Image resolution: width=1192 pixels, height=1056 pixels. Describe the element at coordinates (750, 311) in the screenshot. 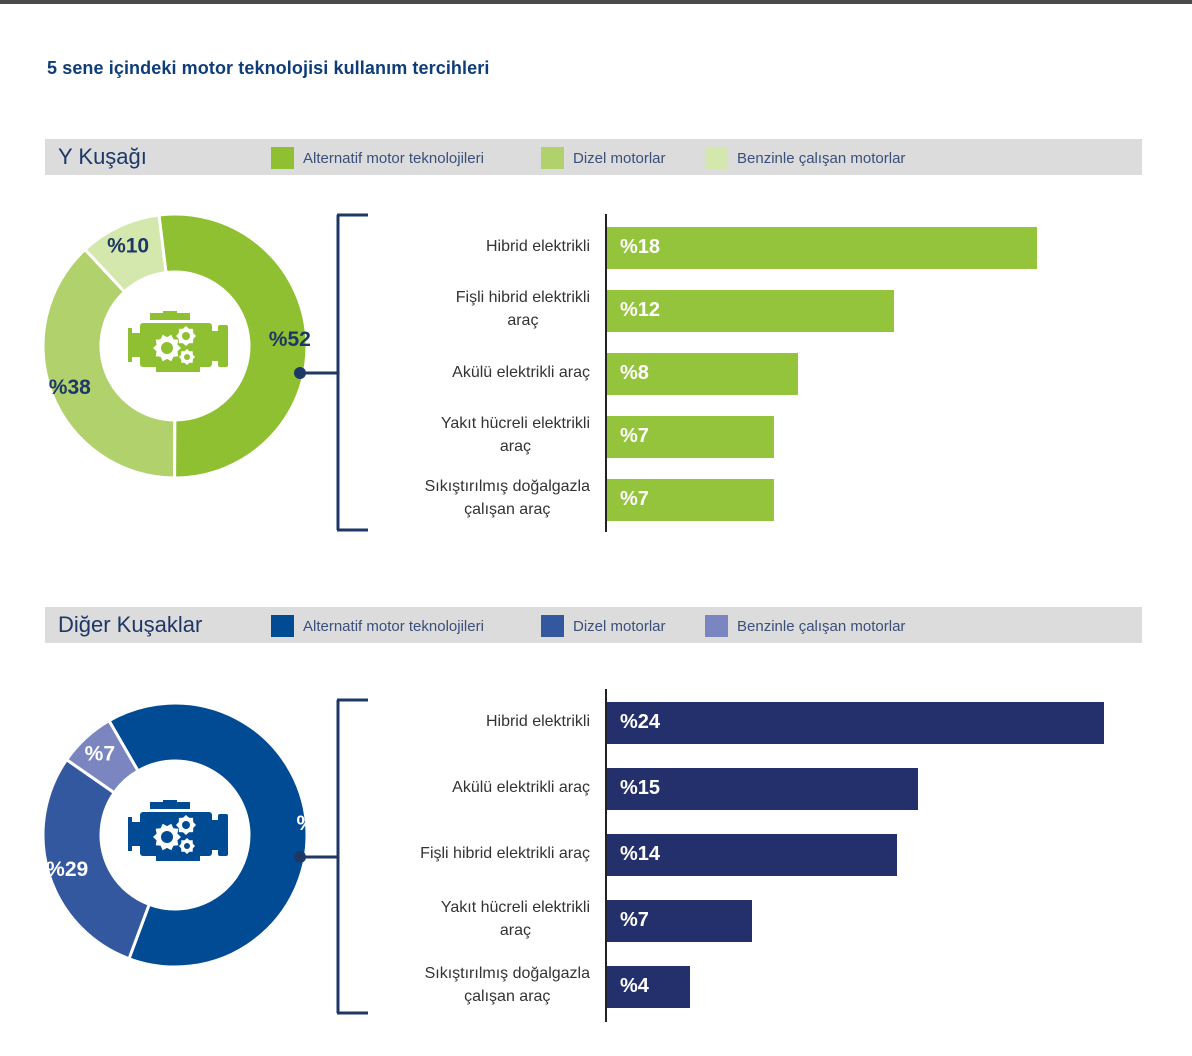

I see `bar: %12` at that location.